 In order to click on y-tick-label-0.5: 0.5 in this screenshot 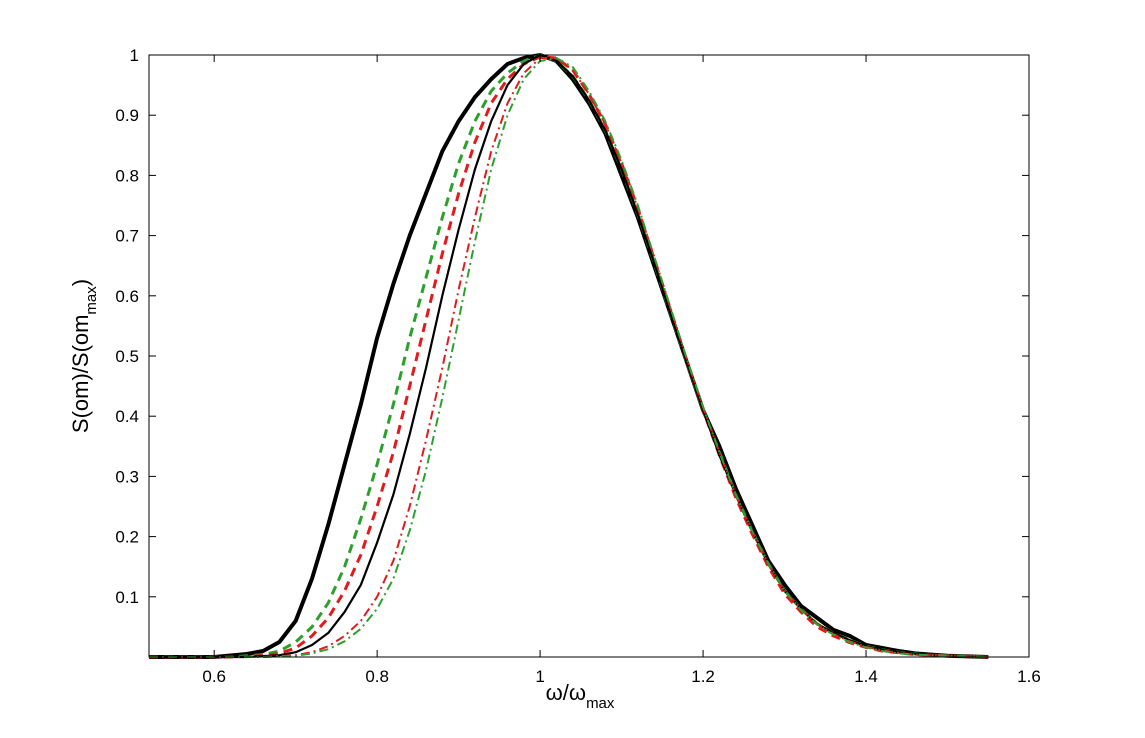, I will do `click(127, 356)`.